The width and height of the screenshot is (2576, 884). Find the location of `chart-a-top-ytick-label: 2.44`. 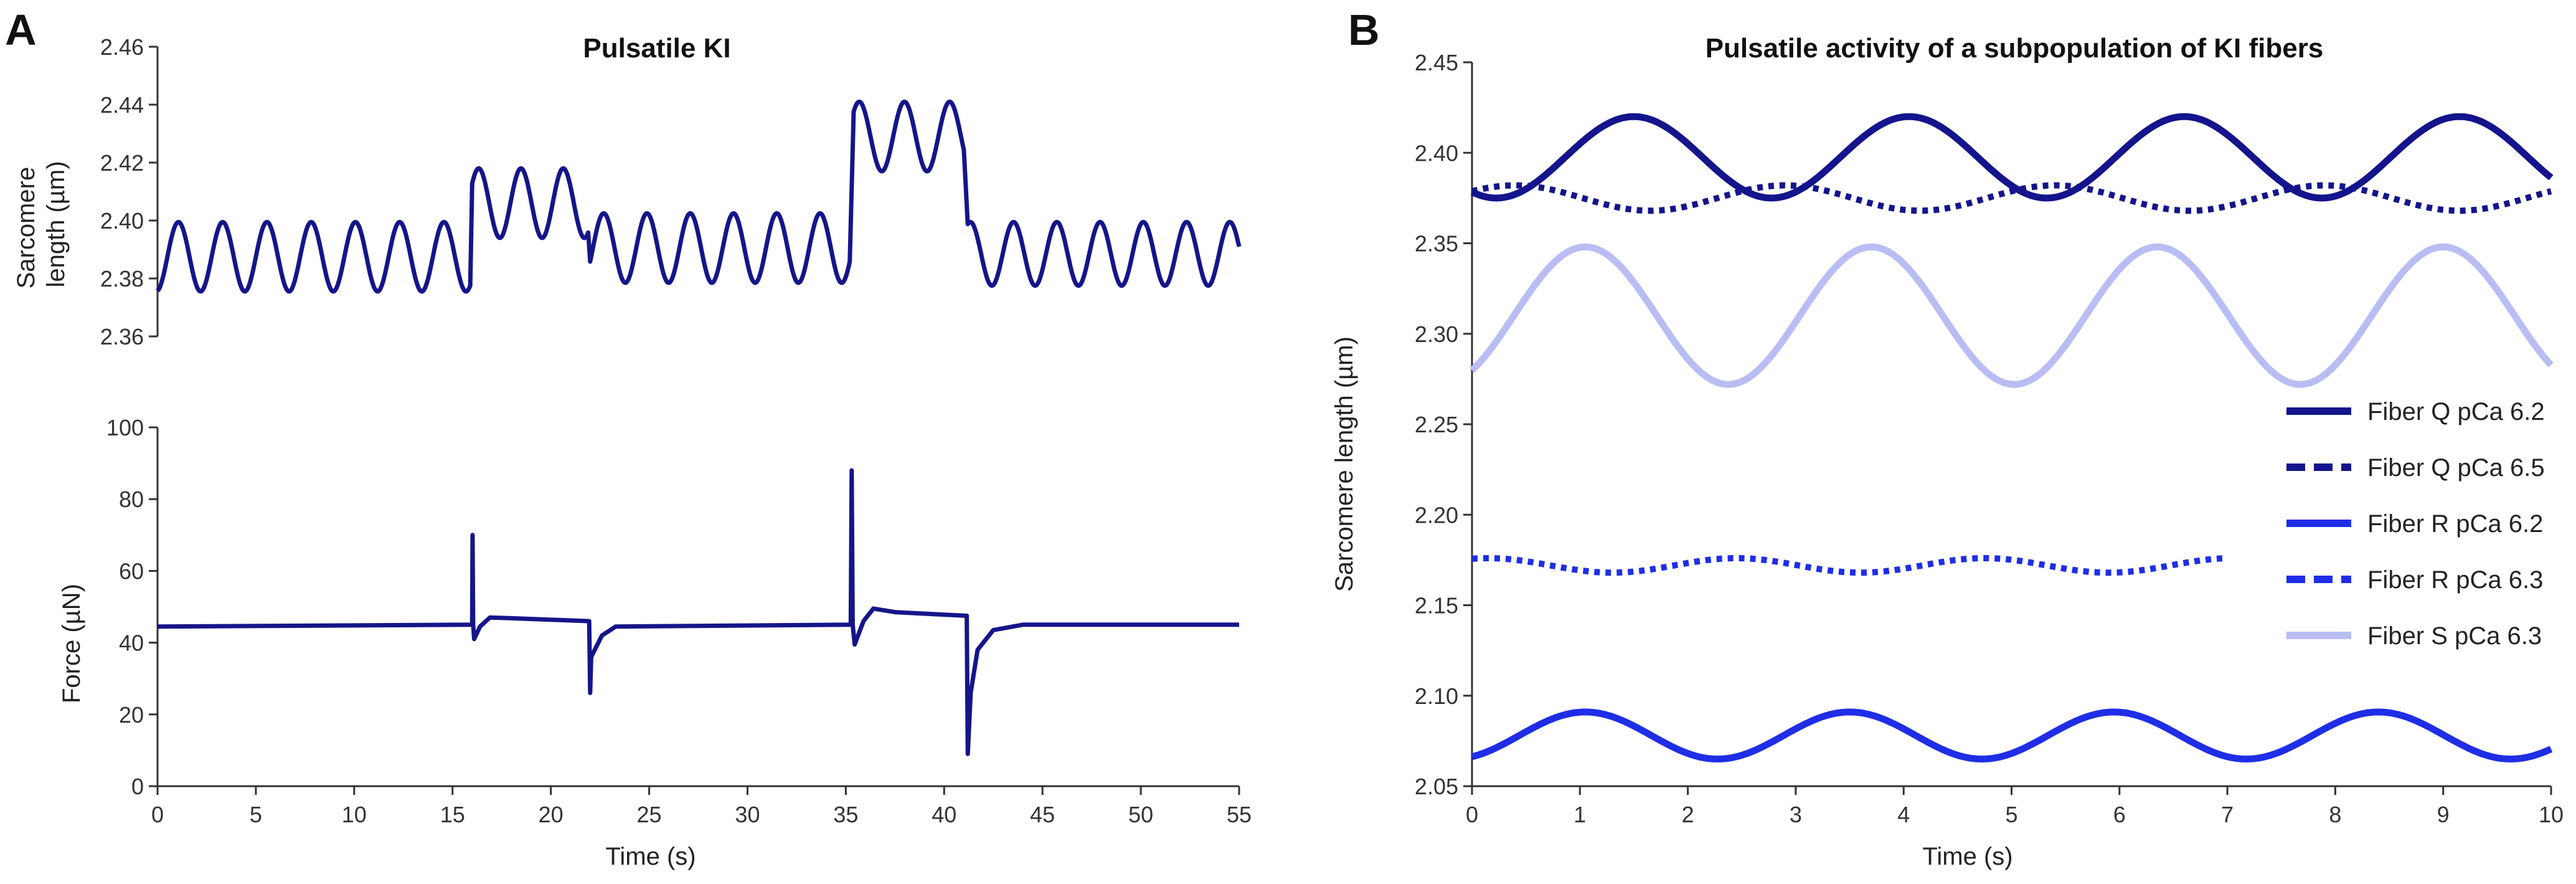

chart-a-top-ytick-label: 2.44 is located at coordinates (122, 105).